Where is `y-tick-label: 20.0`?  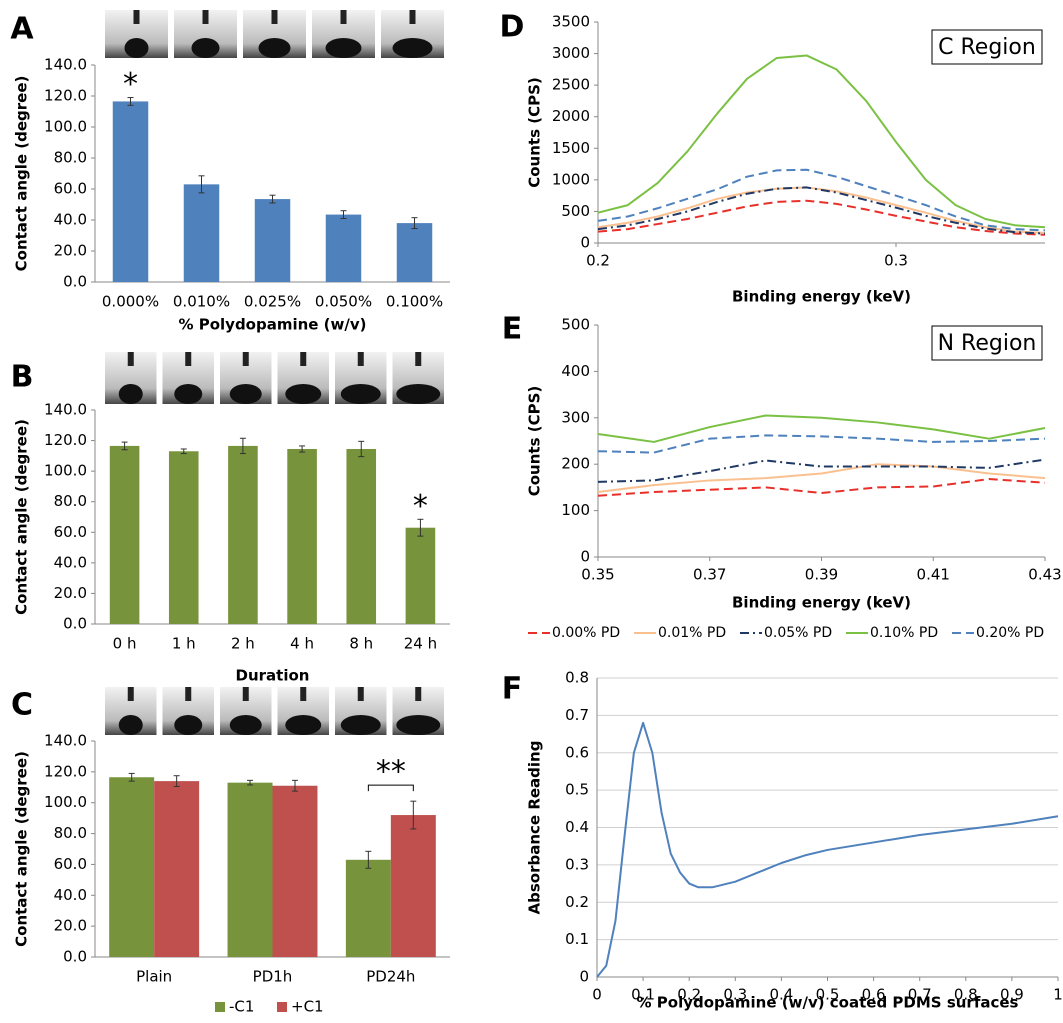 y-tick-label: 20.0 is located at coordinates (70, 593).